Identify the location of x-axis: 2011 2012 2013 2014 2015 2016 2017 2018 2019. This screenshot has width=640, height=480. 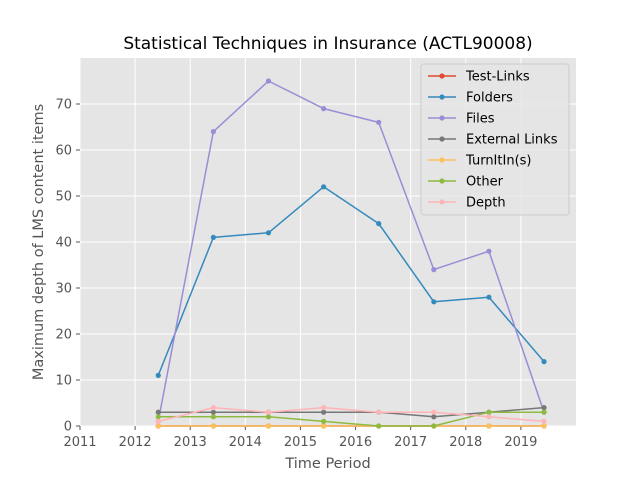
(300, 438).